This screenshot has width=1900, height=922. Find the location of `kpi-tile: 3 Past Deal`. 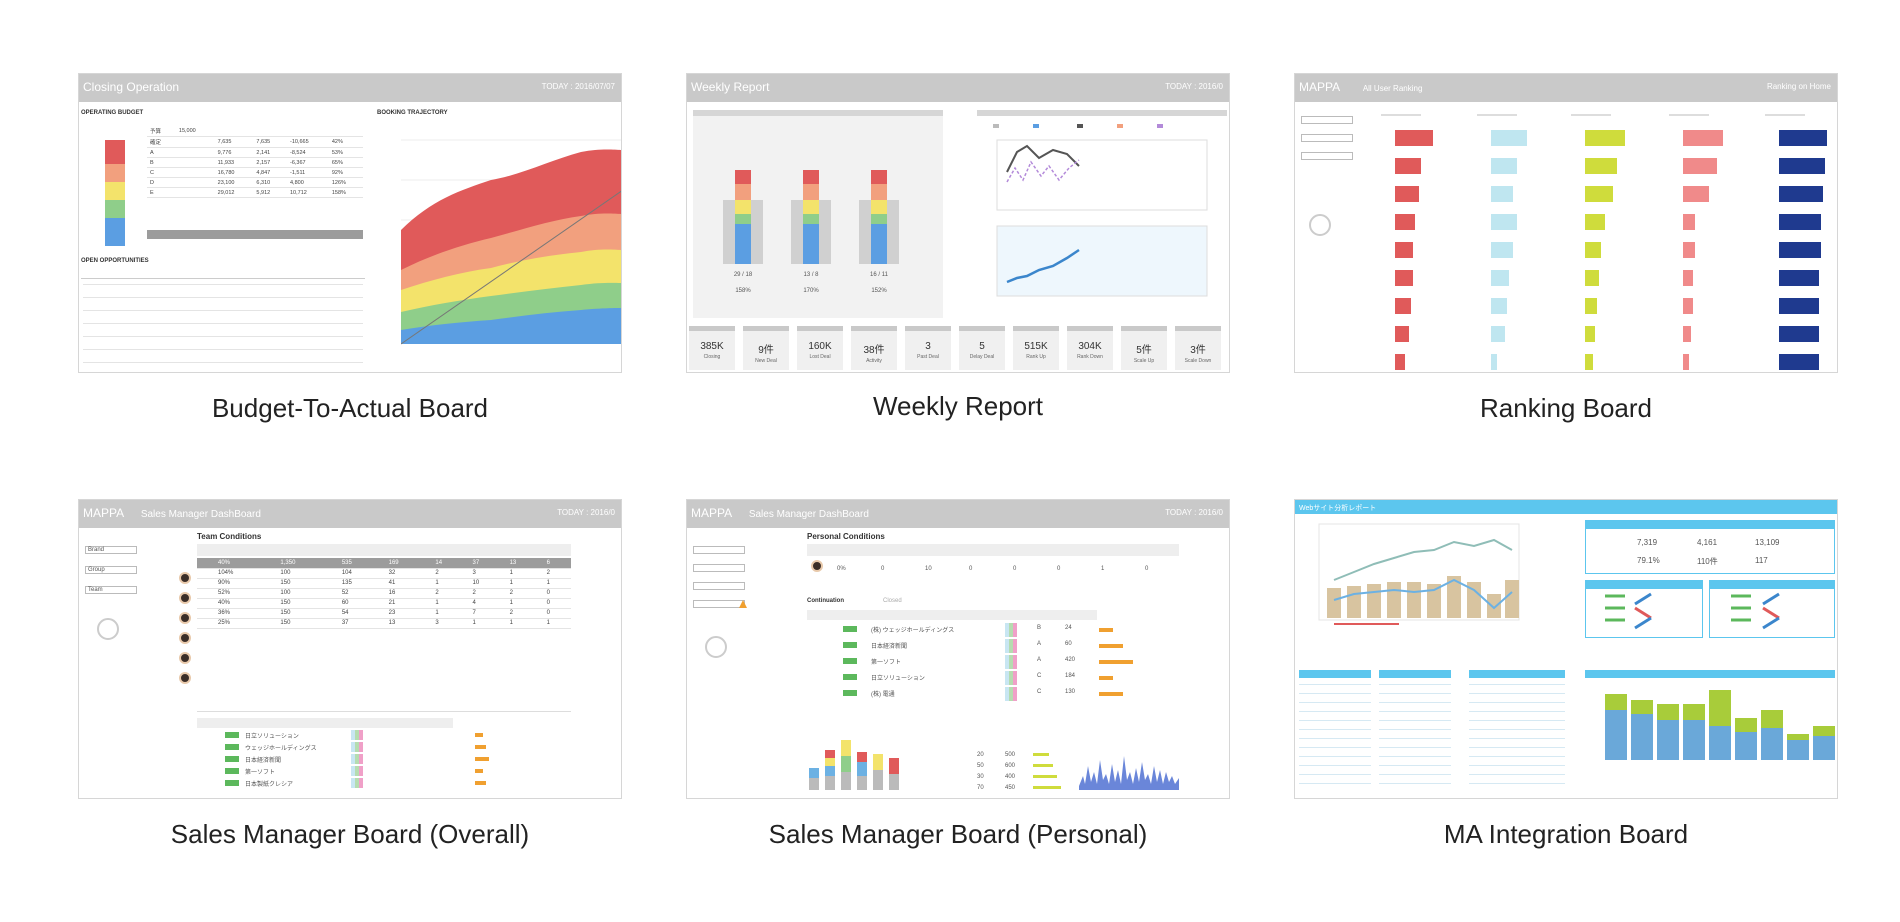

kpi-tile: 3 Past Deal is located at coordinates (928, 348).